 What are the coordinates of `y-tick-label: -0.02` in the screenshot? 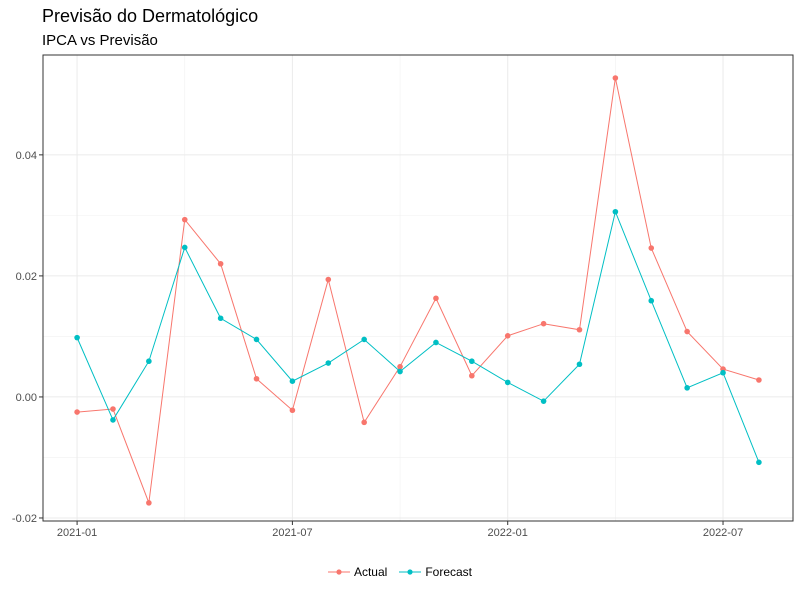 It's located at (24, 519).